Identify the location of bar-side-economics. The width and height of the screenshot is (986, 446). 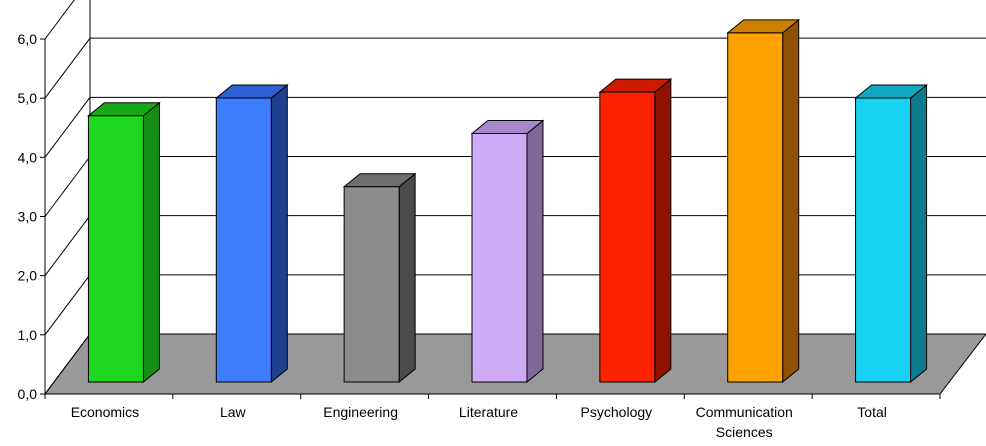
(151, 242).